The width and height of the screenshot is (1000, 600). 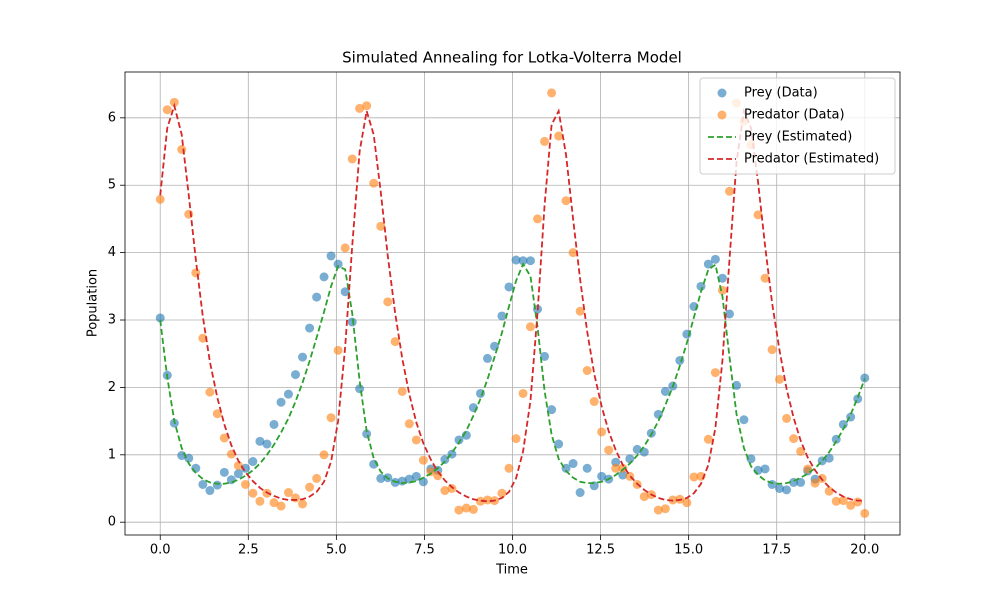 What do you see at coordinates (424, 550) in the screenshot?
I see `x-tick-label: 7.5` at bounding box center [424, 550].